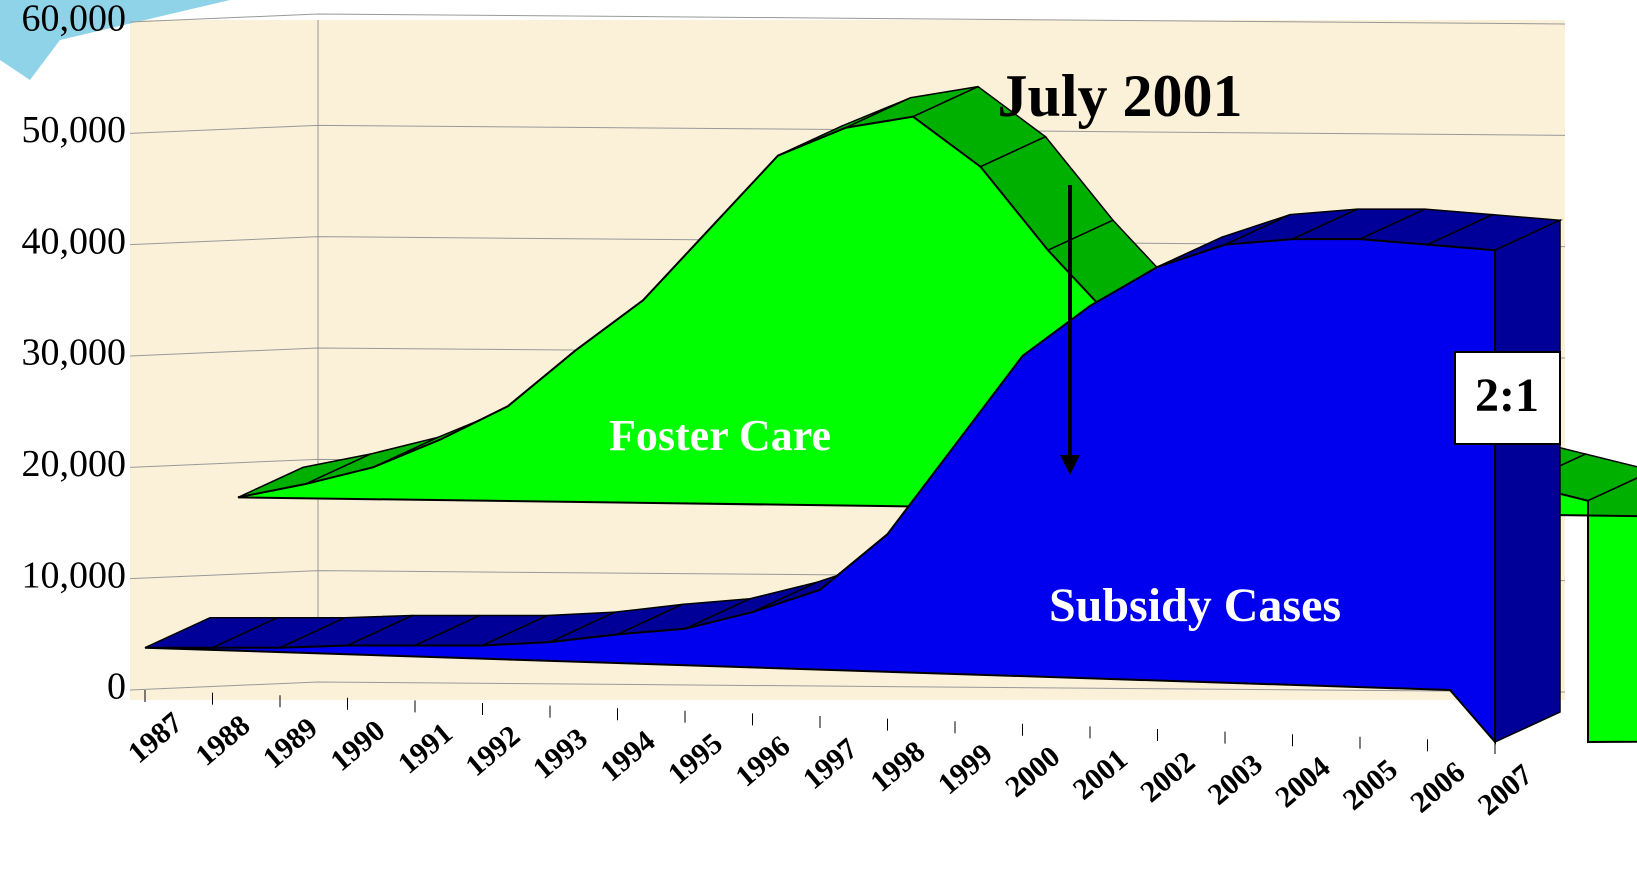 This screenshot has height=892, width=1637. I want to click on x-tick-label: 2003, so click(1235, 780).